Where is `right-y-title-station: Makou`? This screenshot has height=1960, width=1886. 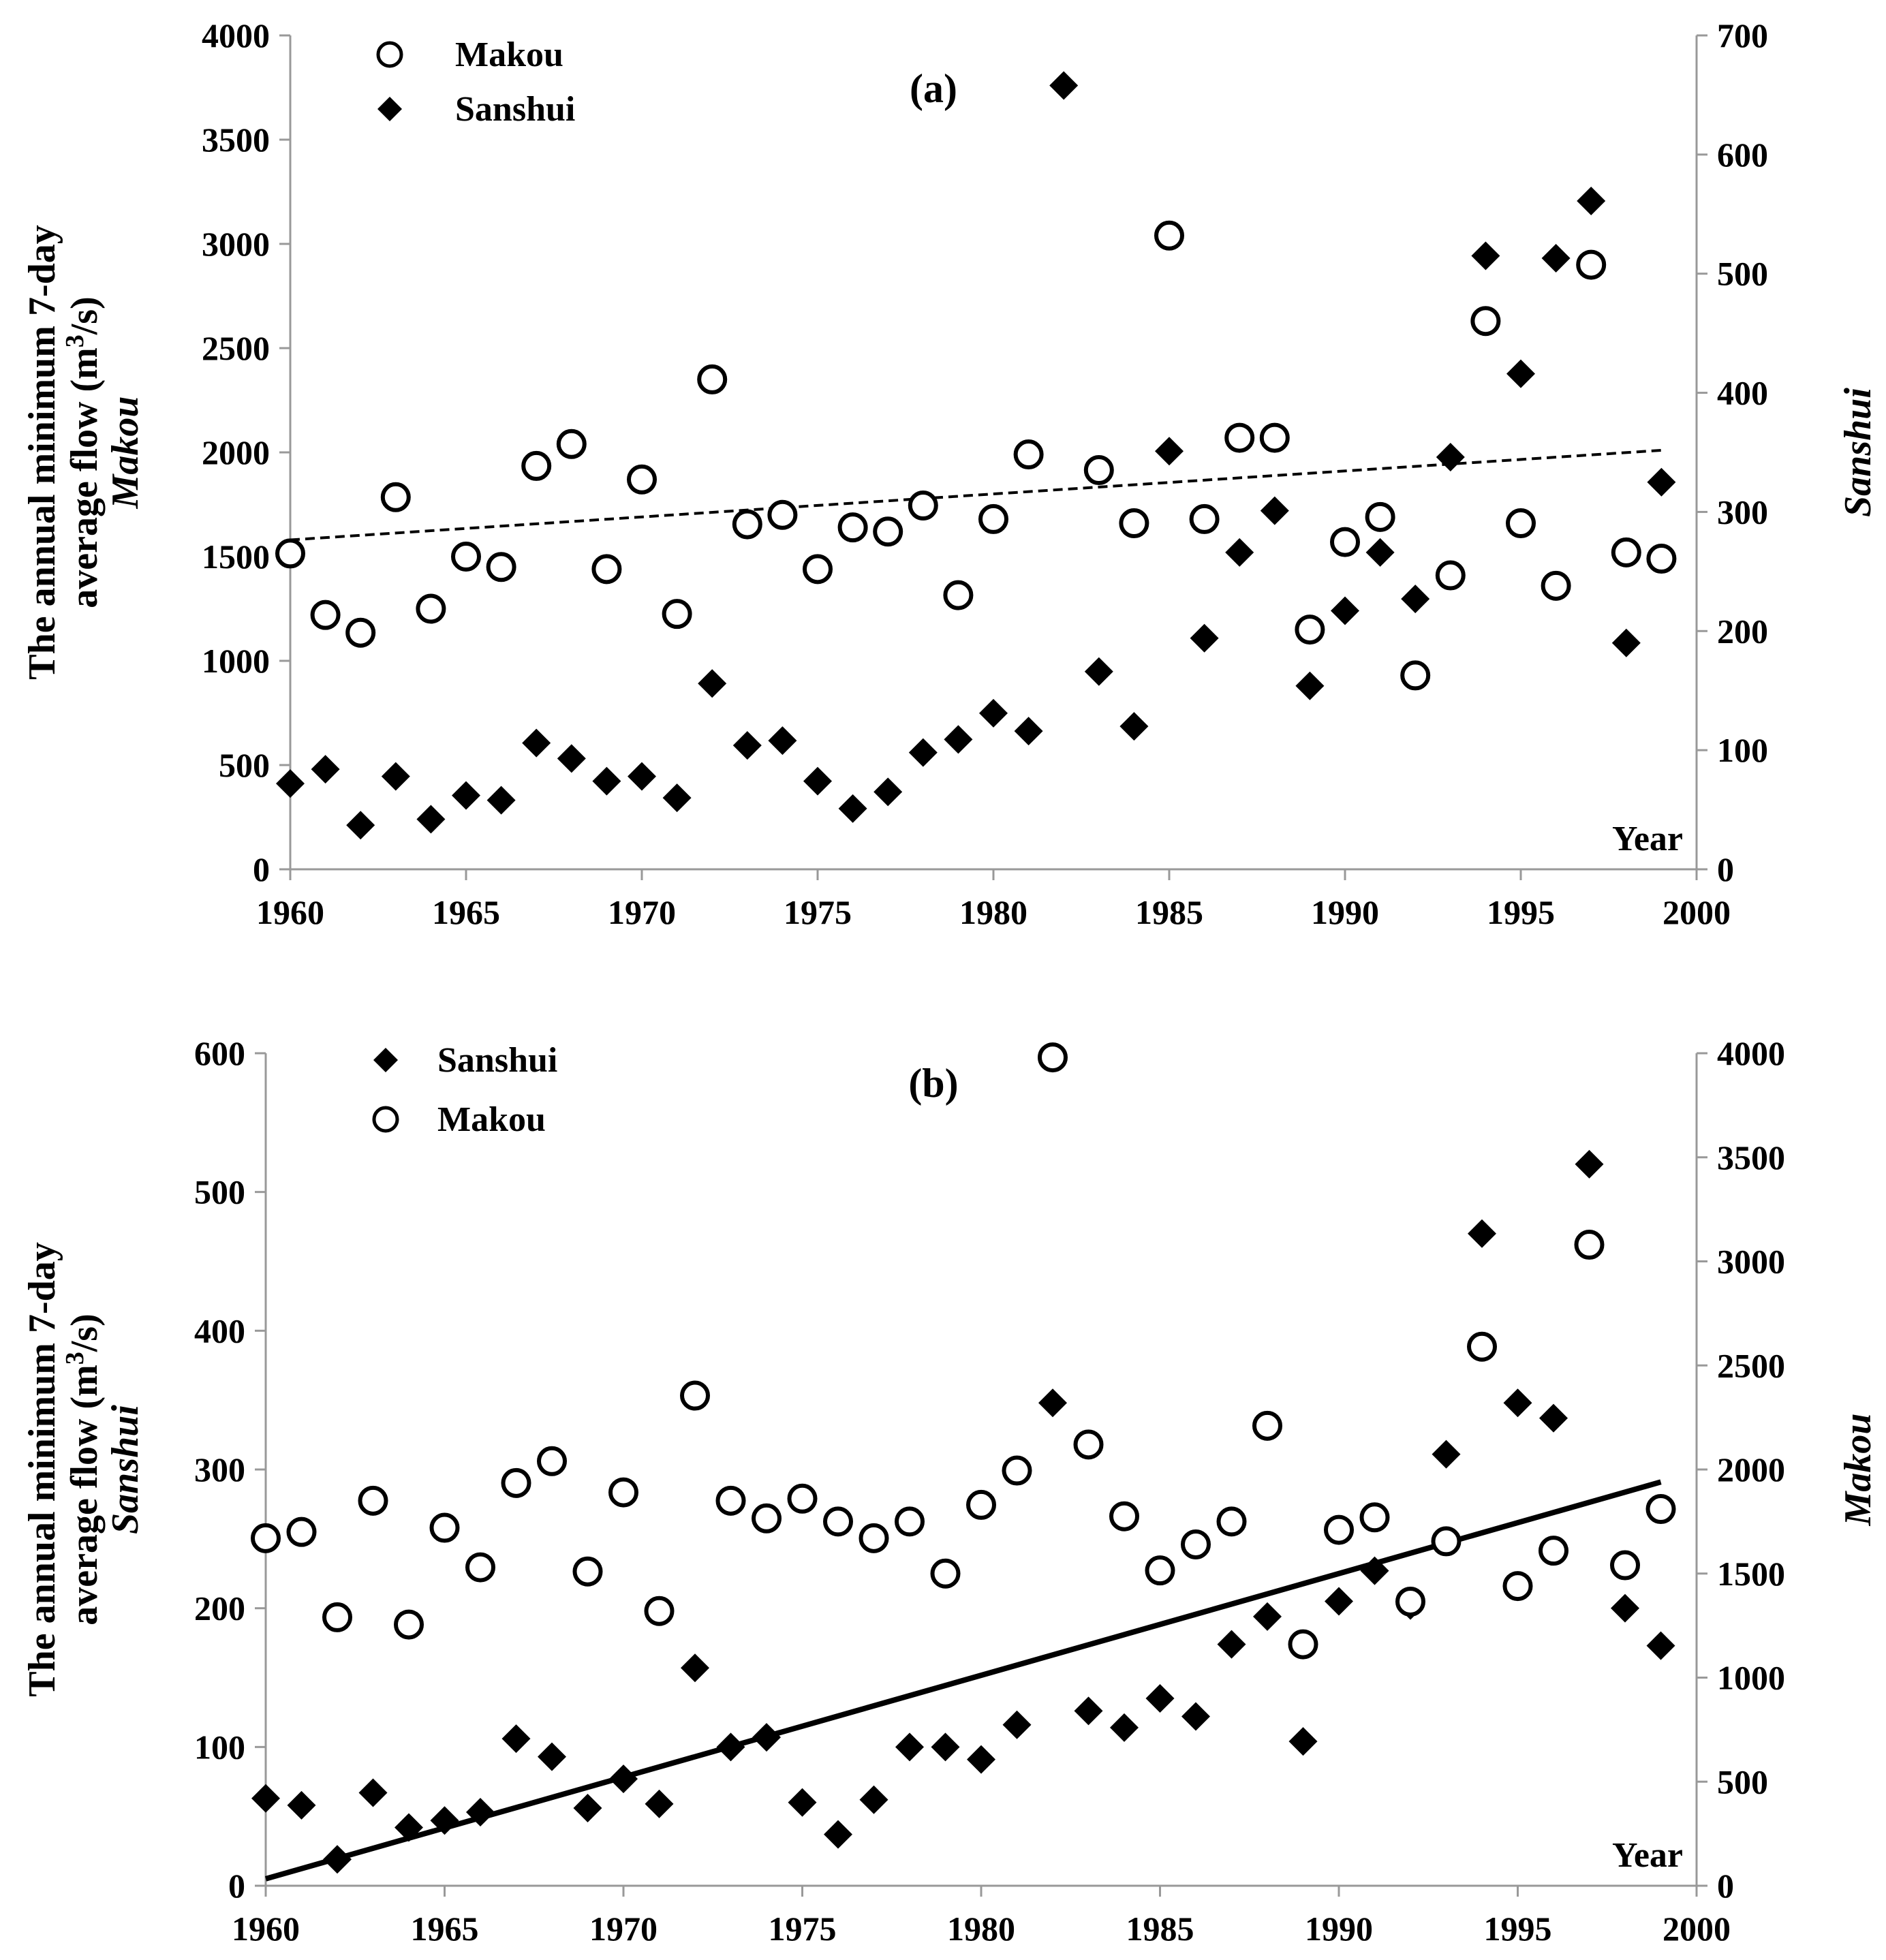
right-y-title-station: Makou is located at coordinates (1858, 1470).